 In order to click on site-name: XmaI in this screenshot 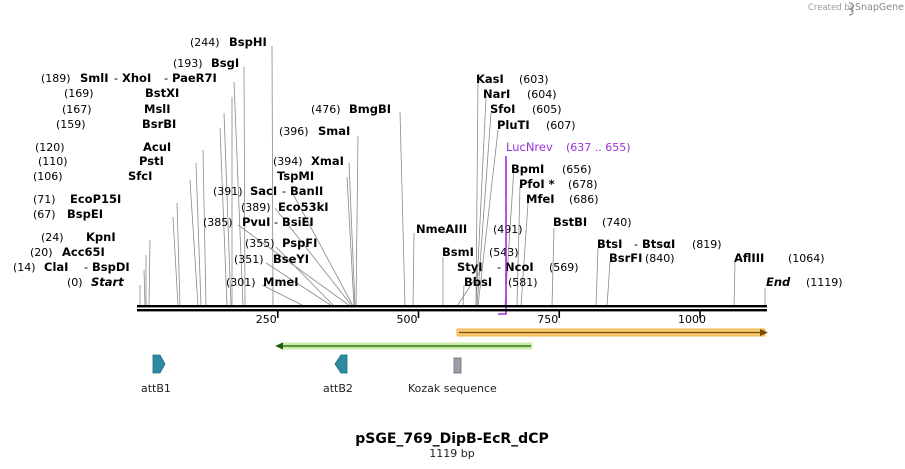, I will do `click(327, 161)`.